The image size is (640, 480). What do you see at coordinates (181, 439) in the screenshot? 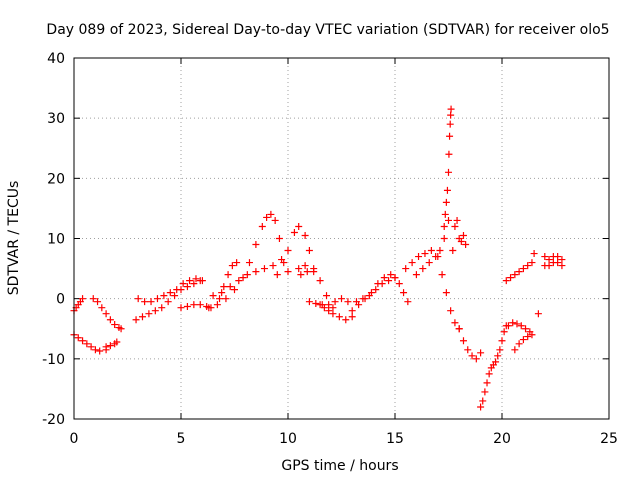
I see `x-tick-label: 5` at bounding box center [181, 439].